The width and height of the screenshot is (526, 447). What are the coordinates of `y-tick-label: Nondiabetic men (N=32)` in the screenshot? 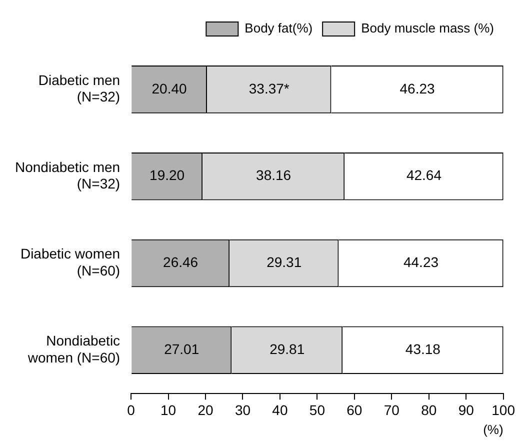 It's located at (67, 175).